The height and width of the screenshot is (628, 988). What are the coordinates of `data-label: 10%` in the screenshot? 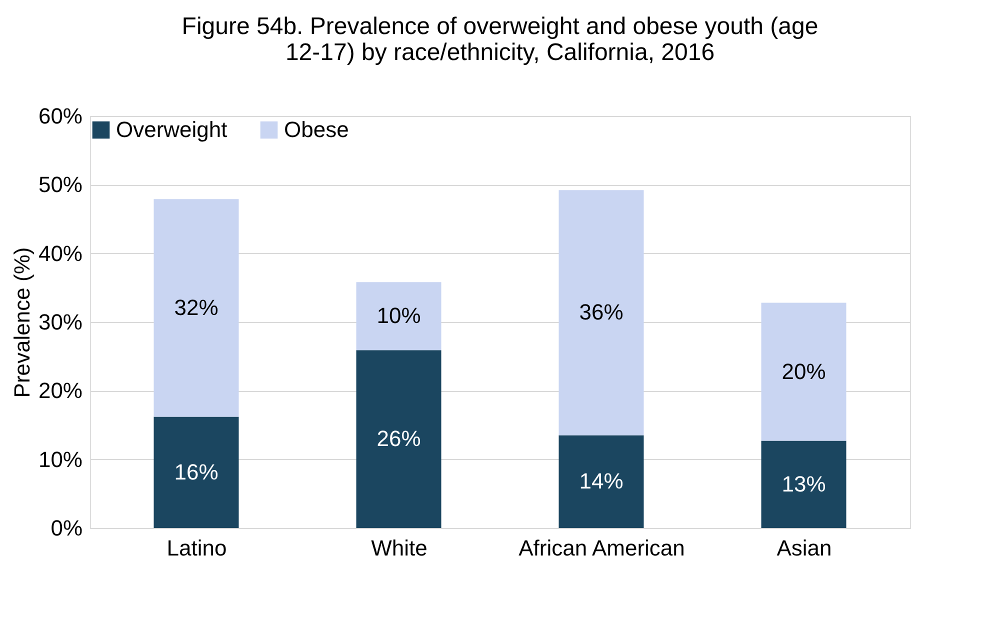 It's located at (398, 315).